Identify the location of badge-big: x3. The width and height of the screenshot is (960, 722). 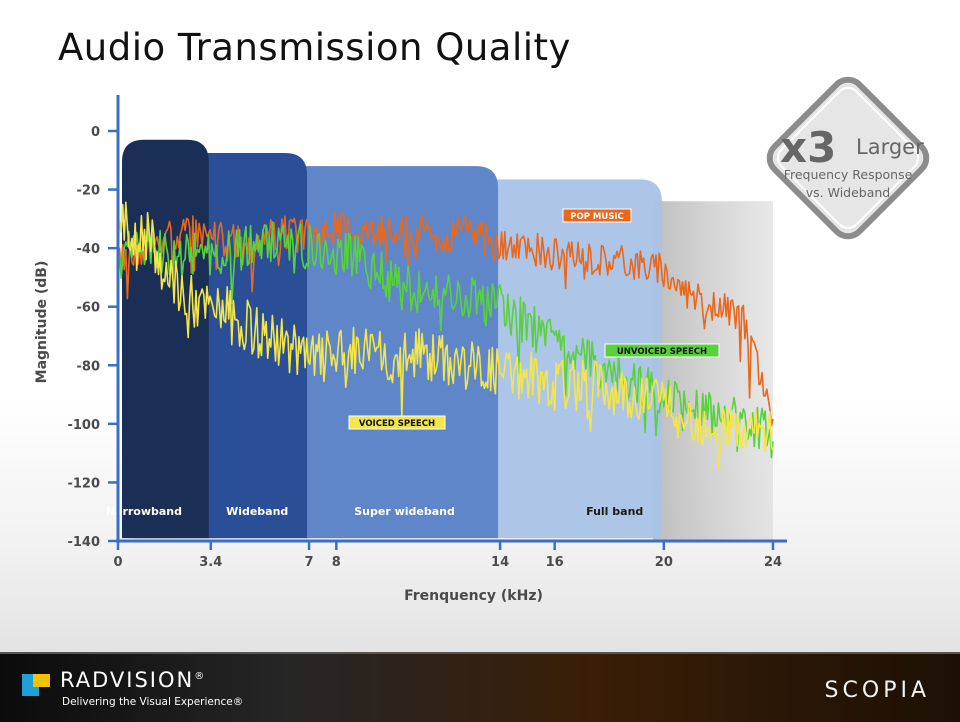
(808, 147).